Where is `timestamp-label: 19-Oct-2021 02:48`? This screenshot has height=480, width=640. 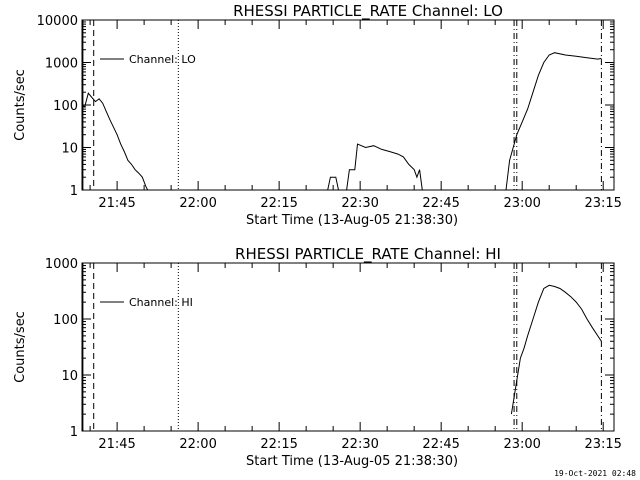
timestamp-label: 19-Oct-2021 02:48 is located at coordinates (595, 473).